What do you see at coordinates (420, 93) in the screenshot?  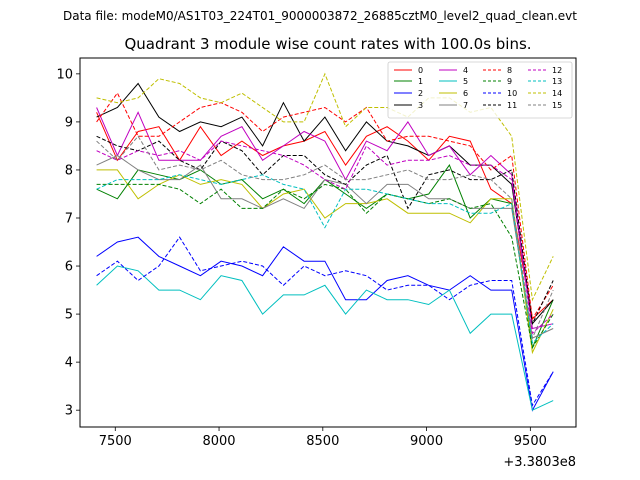 I see `legend-label-2: 2` at bounding box center [420, 93].